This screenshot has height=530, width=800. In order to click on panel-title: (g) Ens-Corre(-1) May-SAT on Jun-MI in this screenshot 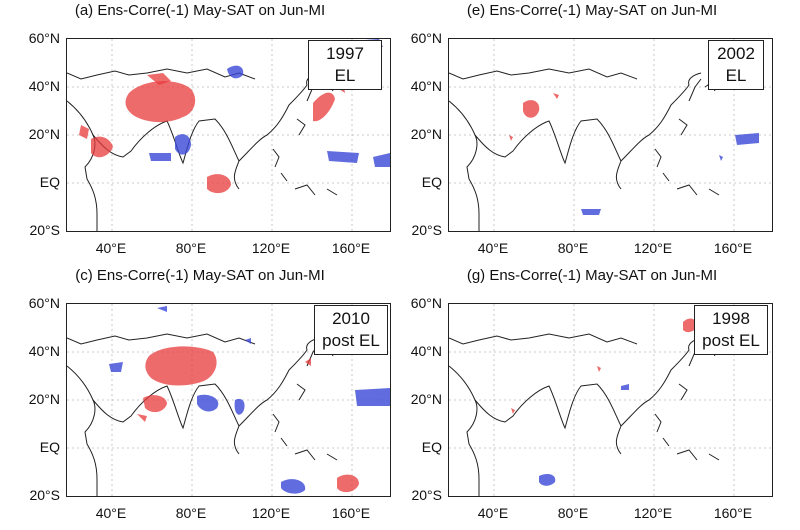, I will do `click(592, 275)`.